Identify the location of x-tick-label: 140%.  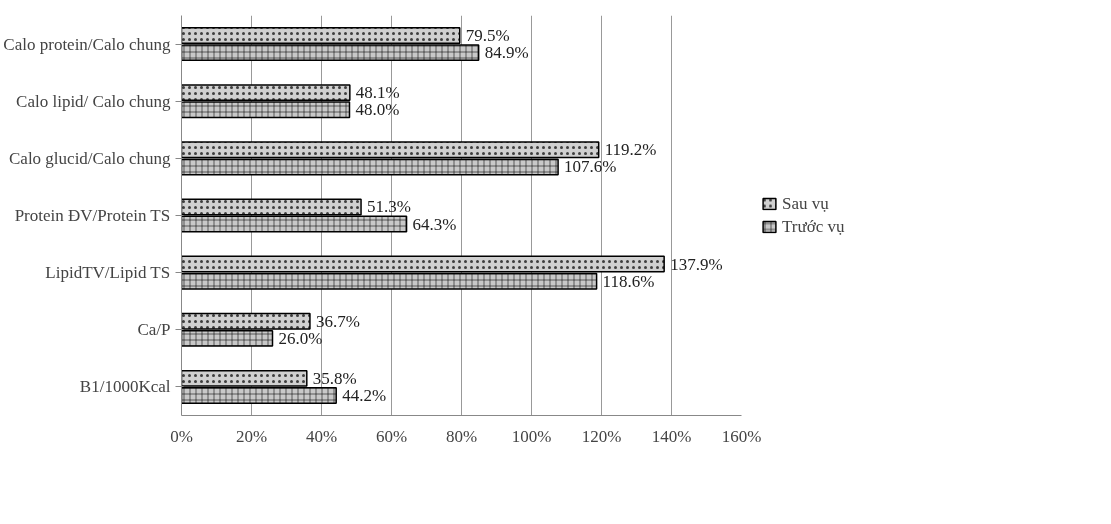
(671, 436).